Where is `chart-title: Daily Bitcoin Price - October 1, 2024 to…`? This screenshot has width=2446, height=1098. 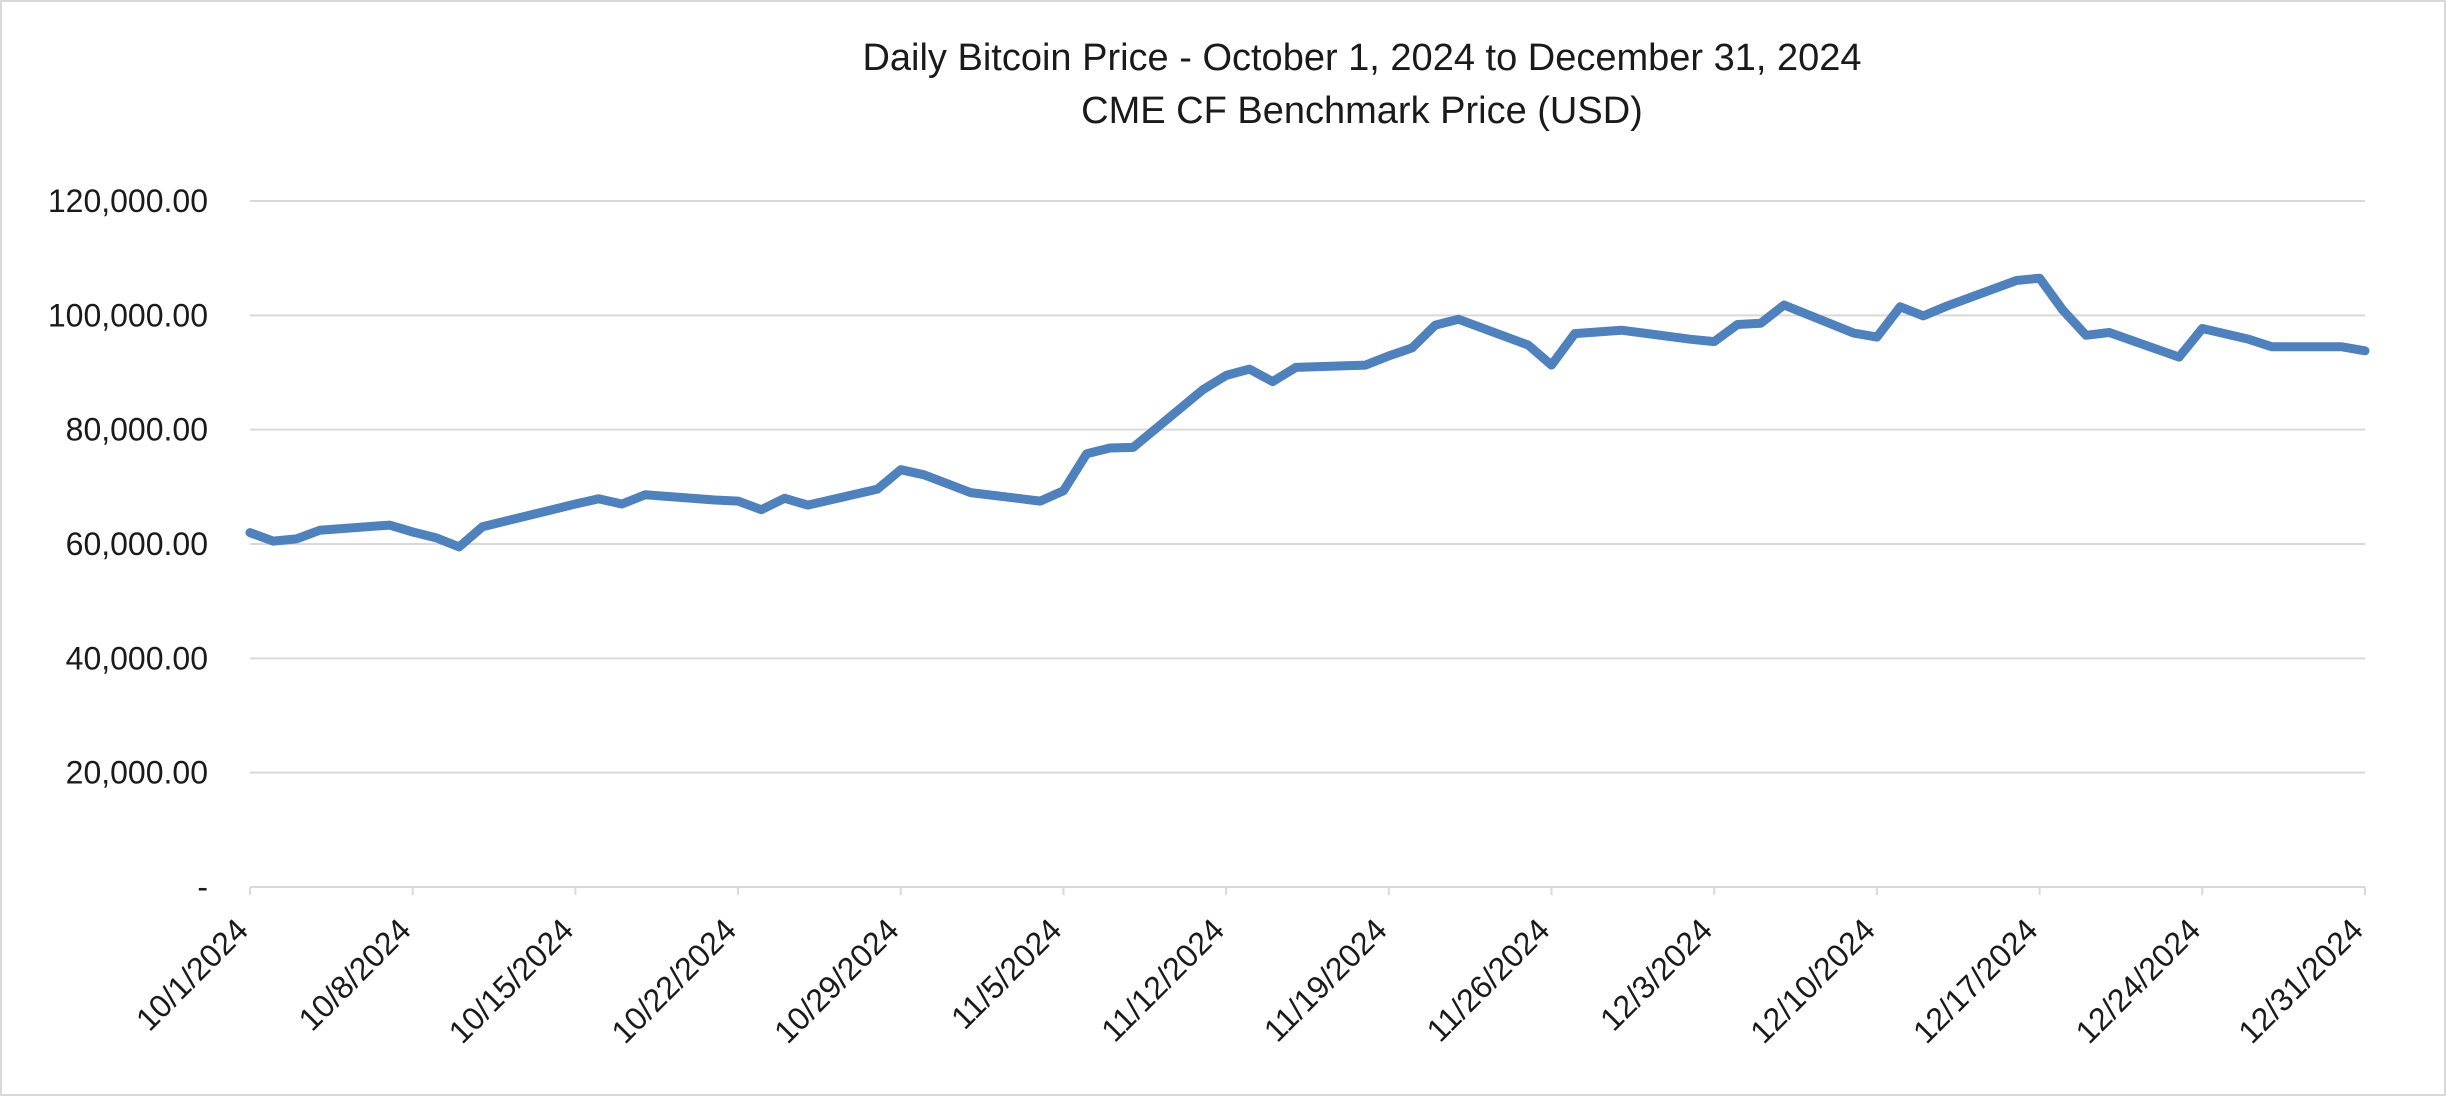
chart-title: Daily Bitcoin Price - October 1, 2024 to… is located at coordinates (1361, 58).